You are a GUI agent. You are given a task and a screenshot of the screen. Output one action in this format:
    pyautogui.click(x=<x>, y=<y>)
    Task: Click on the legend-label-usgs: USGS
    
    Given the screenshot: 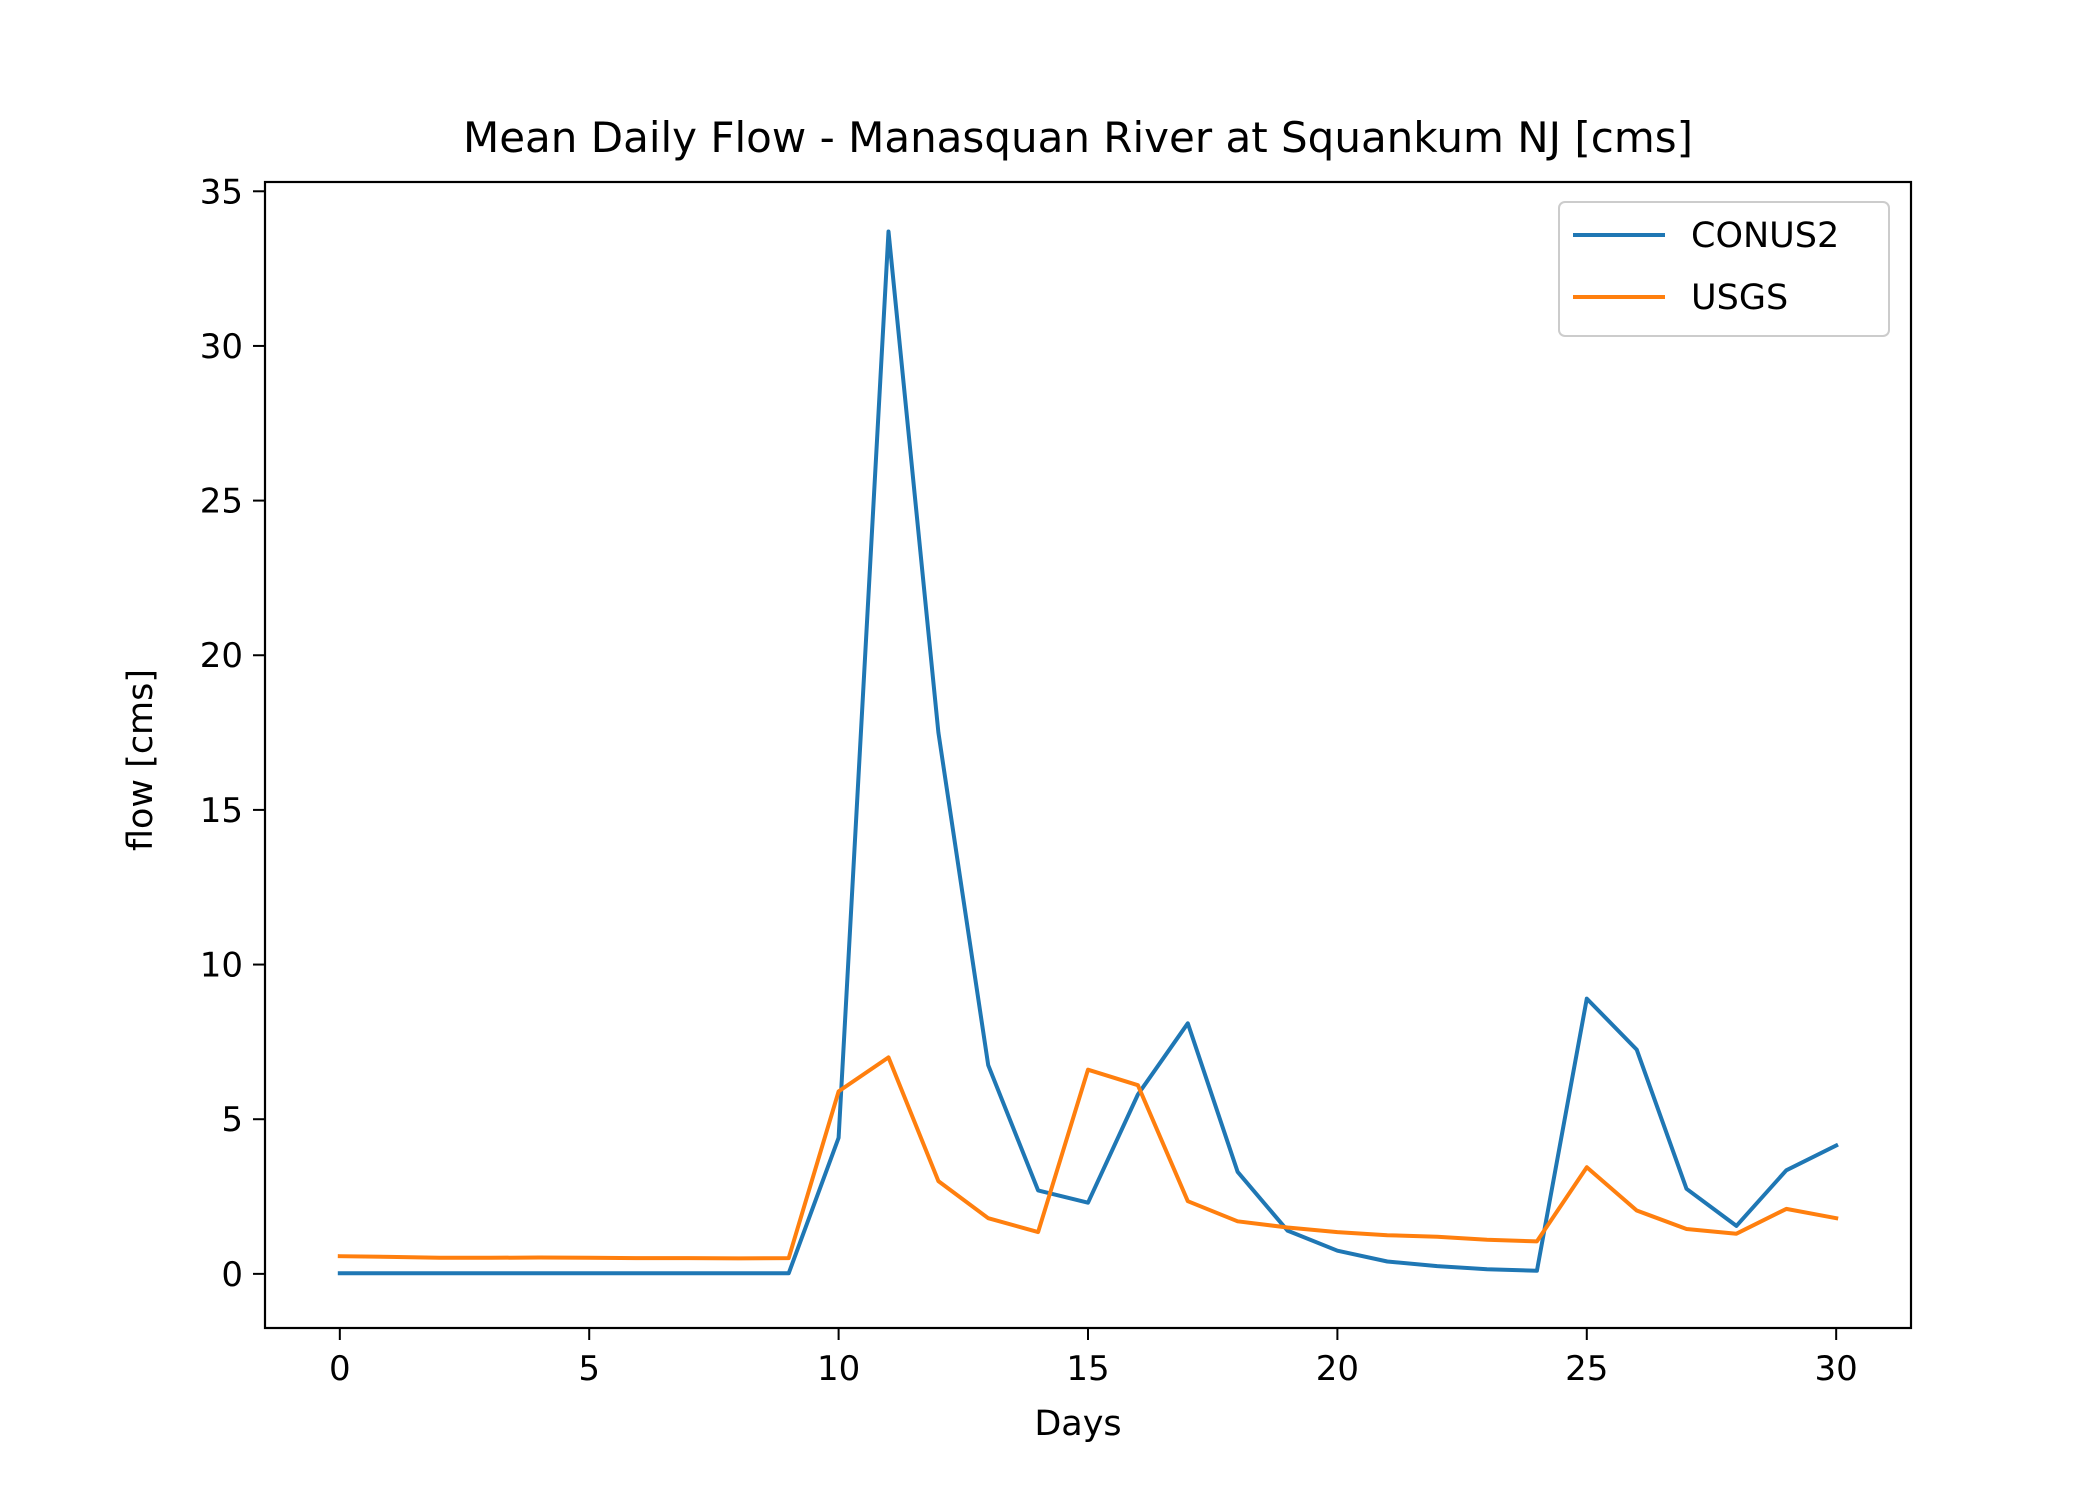 What is the action you would take?
    pyautogui.click(x=1739, y=298)
    